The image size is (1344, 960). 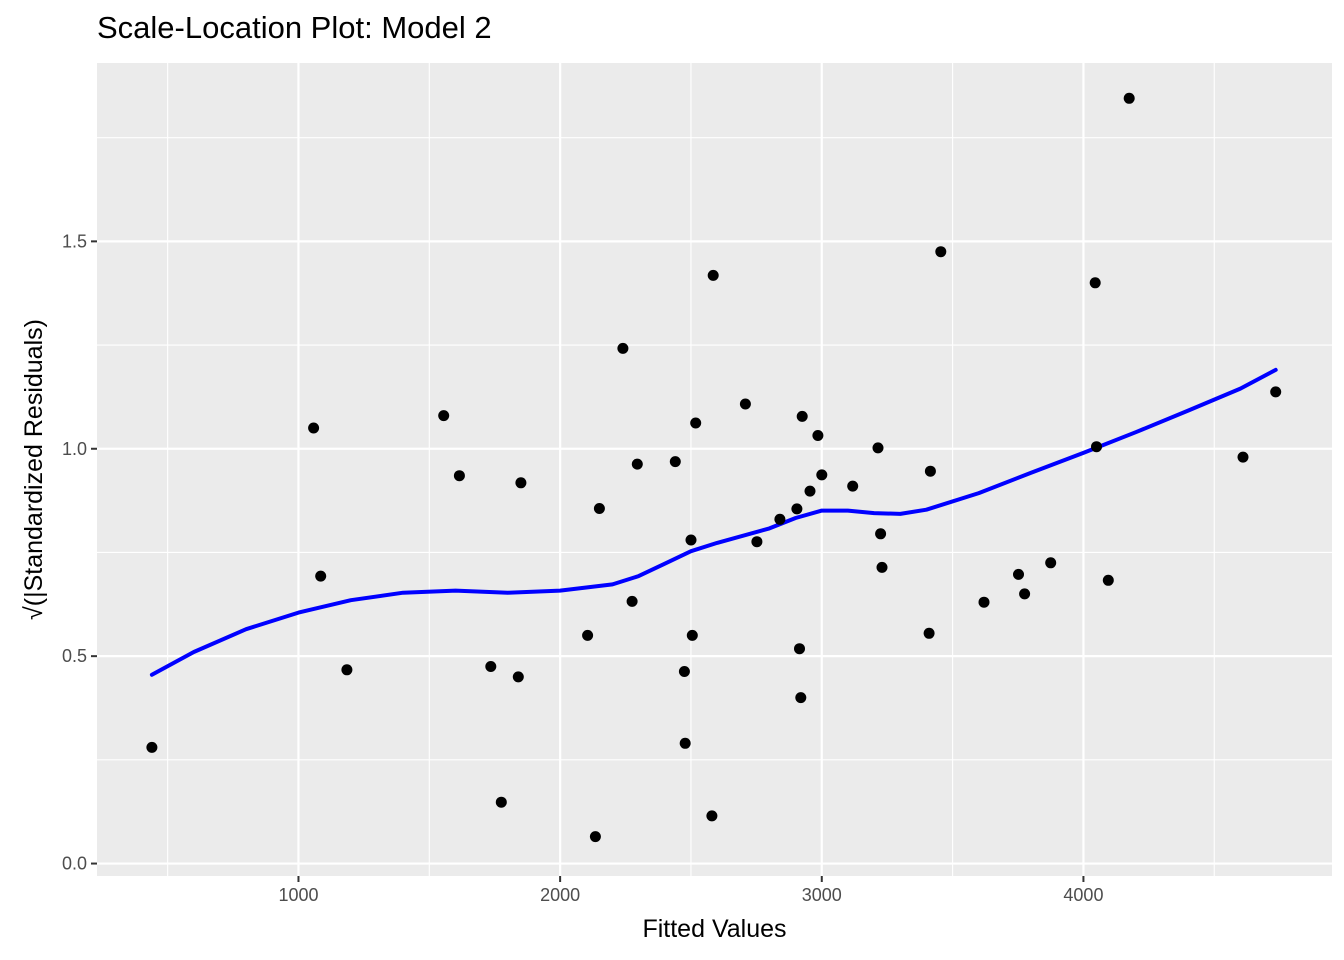 What do you see at coordinates (822, 895) in the screenshot?
I see `x-tick-label: 3000` at bounding box center [822, 895].